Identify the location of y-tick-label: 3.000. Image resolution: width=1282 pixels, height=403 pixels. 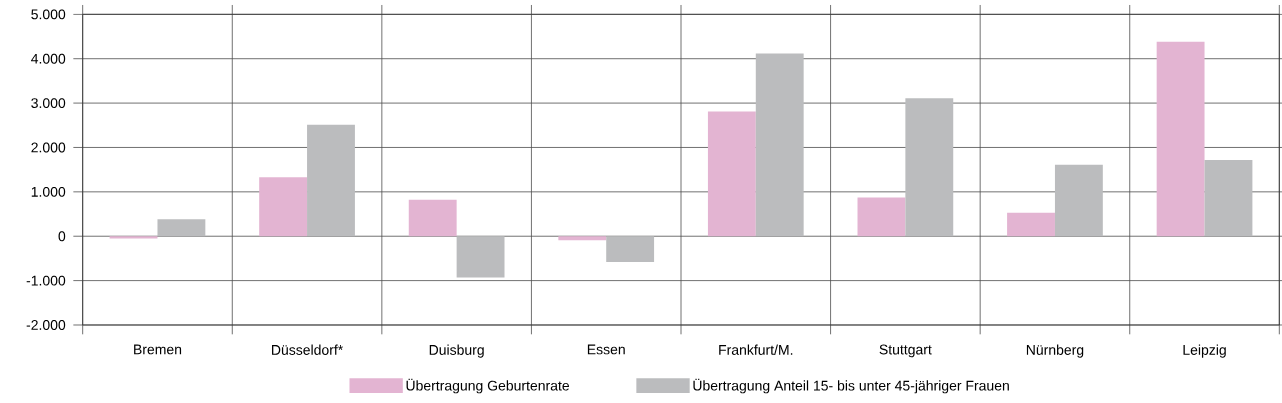
(48, 103).